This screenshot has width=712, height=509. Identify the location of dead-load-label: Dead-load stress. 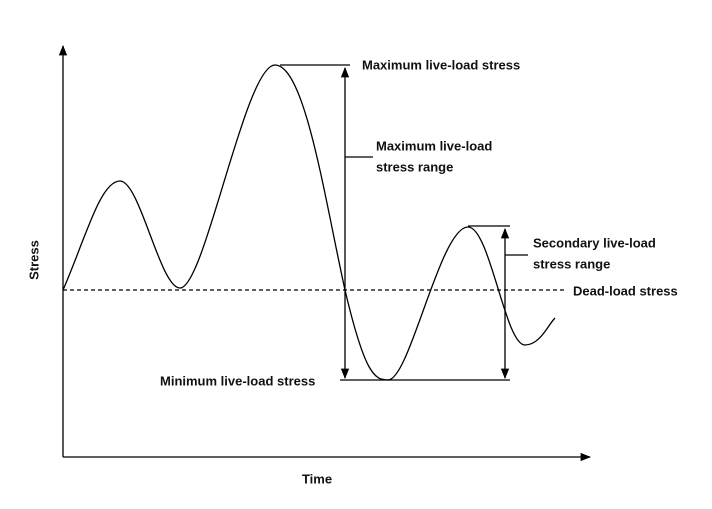
(625, 290).